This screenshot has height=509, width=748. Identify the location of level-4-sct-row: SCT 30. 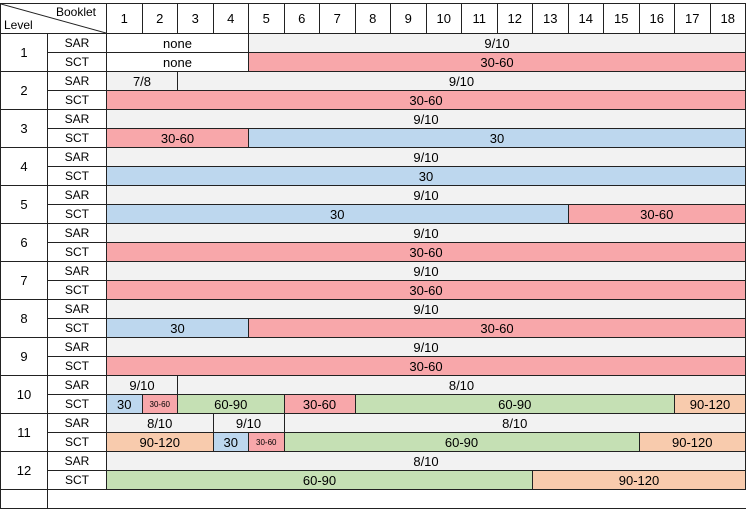
(373, 176).